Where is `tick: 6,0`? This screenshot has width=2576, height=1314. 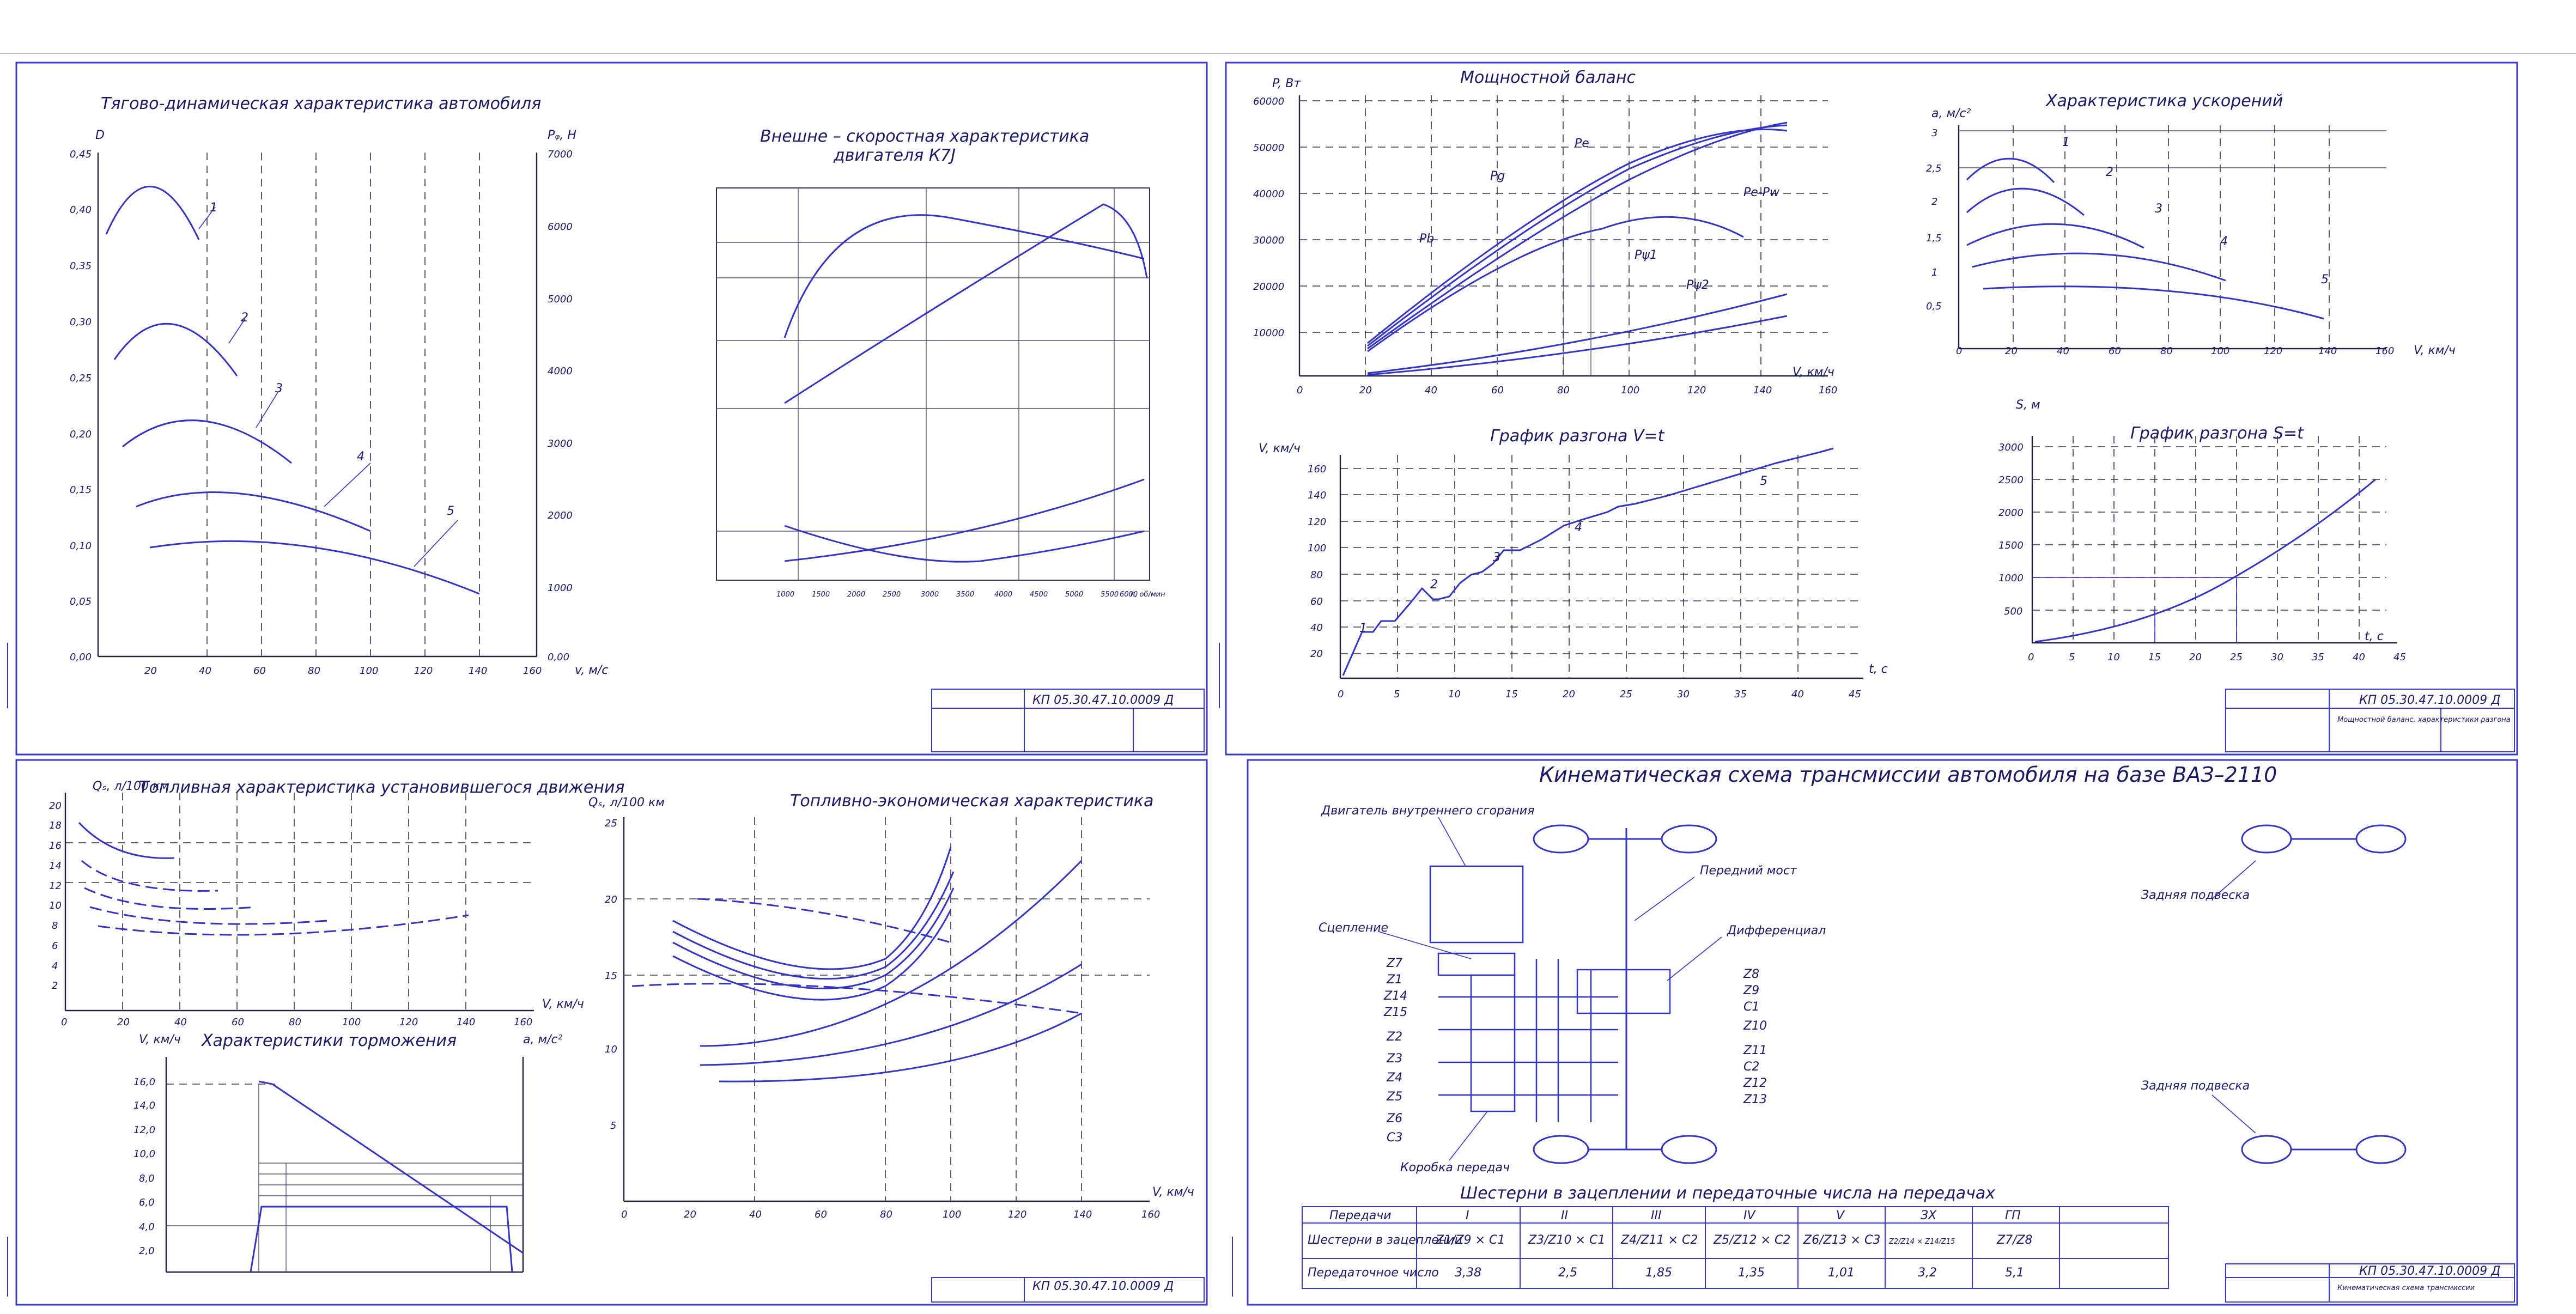 tick: 6,0 is located at coordinates (147, 1203).